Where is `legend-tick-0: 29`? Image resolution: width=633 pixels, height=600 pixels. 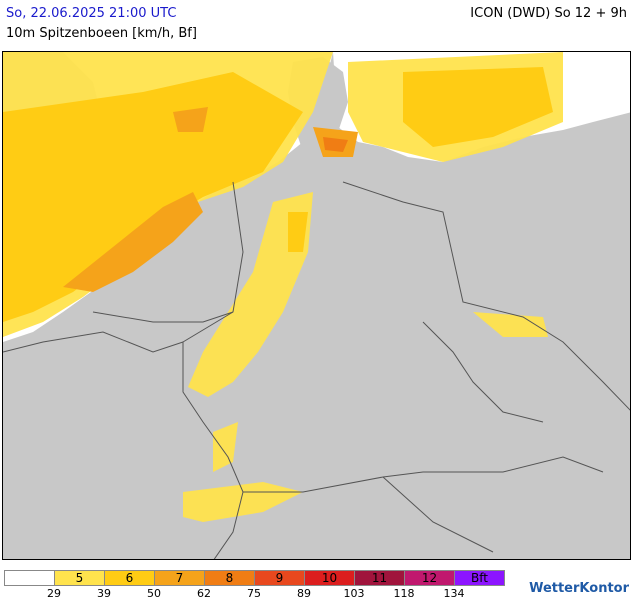 legend-tick-0: 29 is located at coordinates (54, 593).